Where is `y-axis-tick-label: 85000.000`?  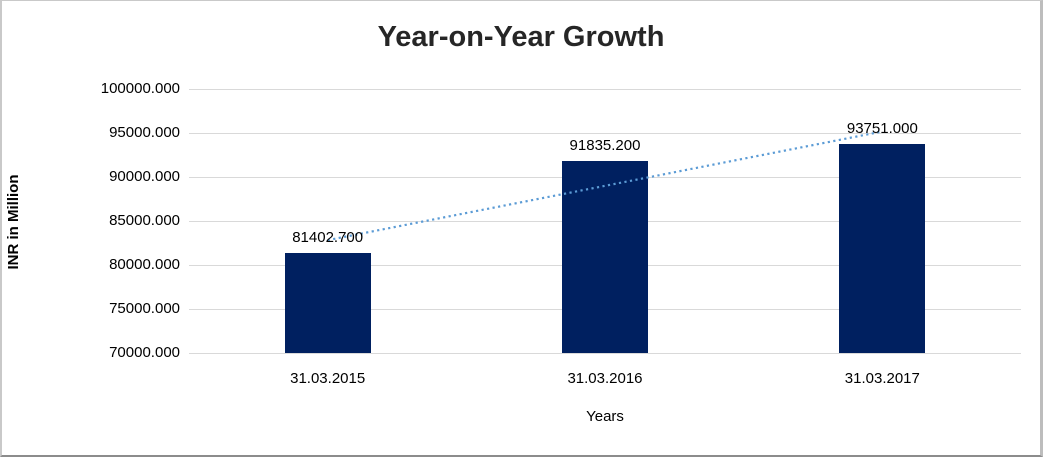
y-axis-tick-label: 85000.000 is located at coordinates (144, 220).